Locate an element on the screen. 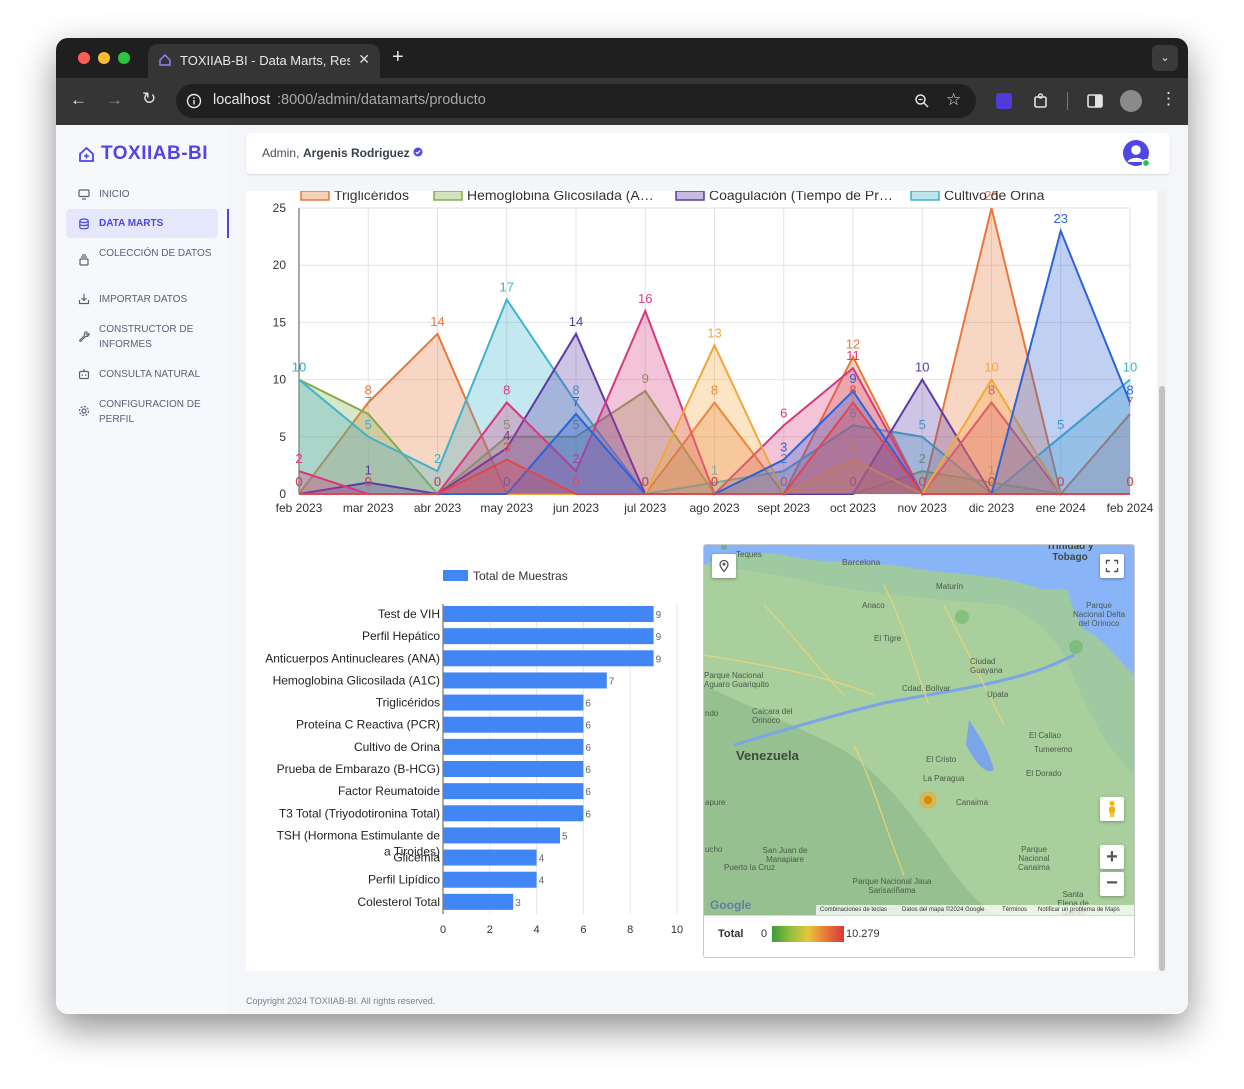 The image size is (1244, 1089). new-tab-button: + is located at coordinates (398, 57).